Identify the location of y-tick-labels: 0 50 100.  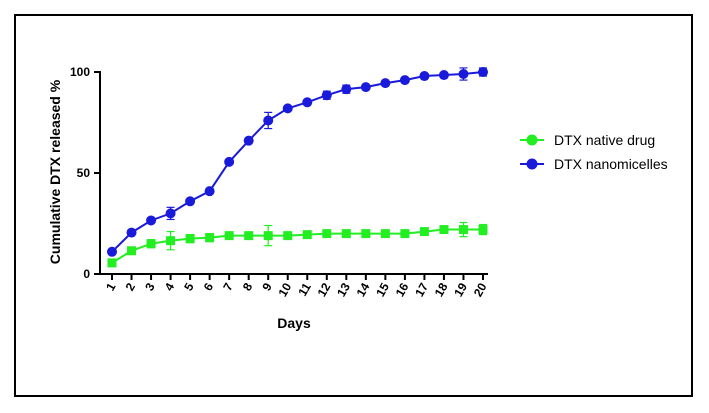
(80, 173).